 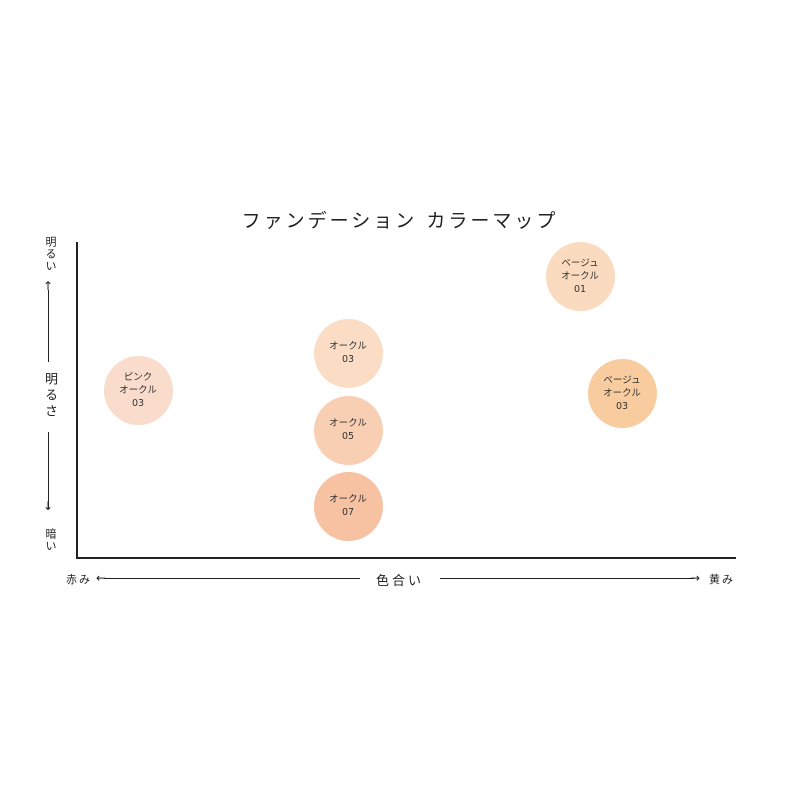 What do you see at coordinates (50, 540) in the screenshot?
I see `y-axis-bottom-label: 暗い` at bounding box center [50, 540].